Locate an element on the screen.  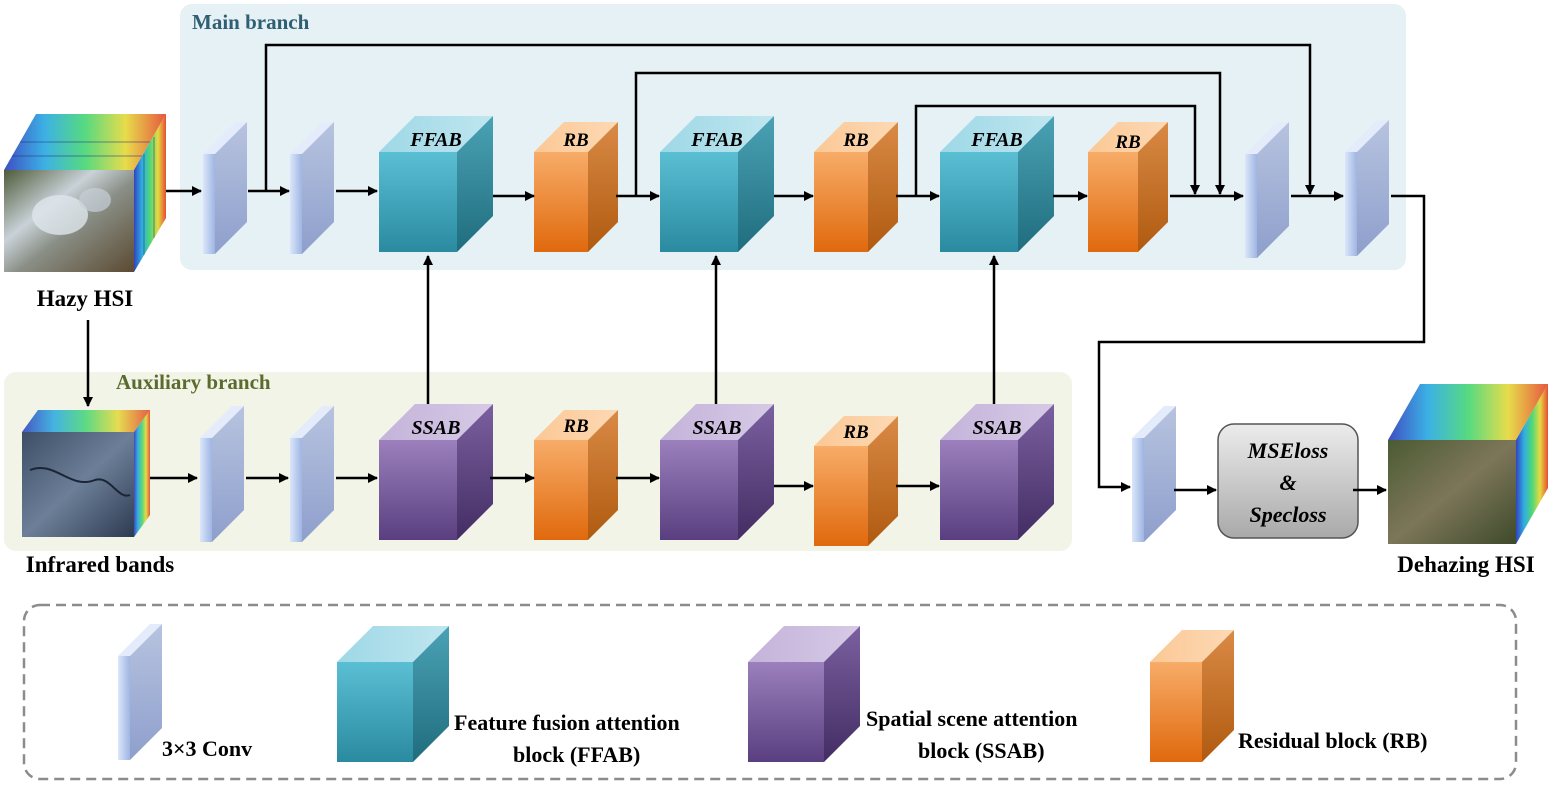
legend-ssab-label-line2: block (SSAB) is located at coordinates (981, 750).